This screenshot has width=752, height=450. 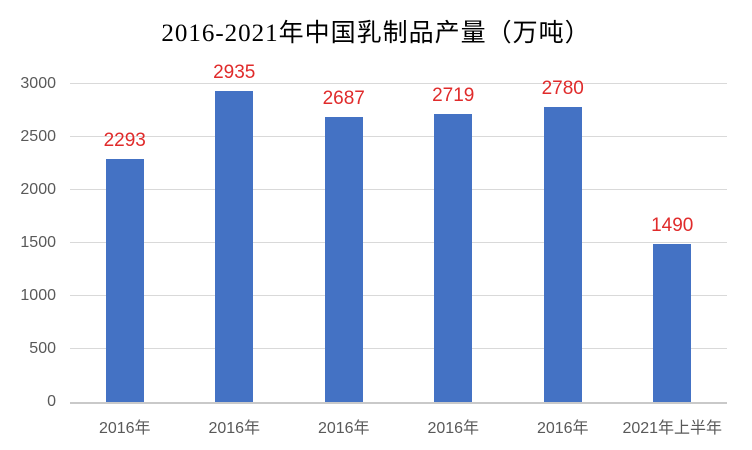 What do you see at coordinates (38, 136) in the screenshot?
I see `y-axis-tick-label: 2500` at bounding box center [38, 136].